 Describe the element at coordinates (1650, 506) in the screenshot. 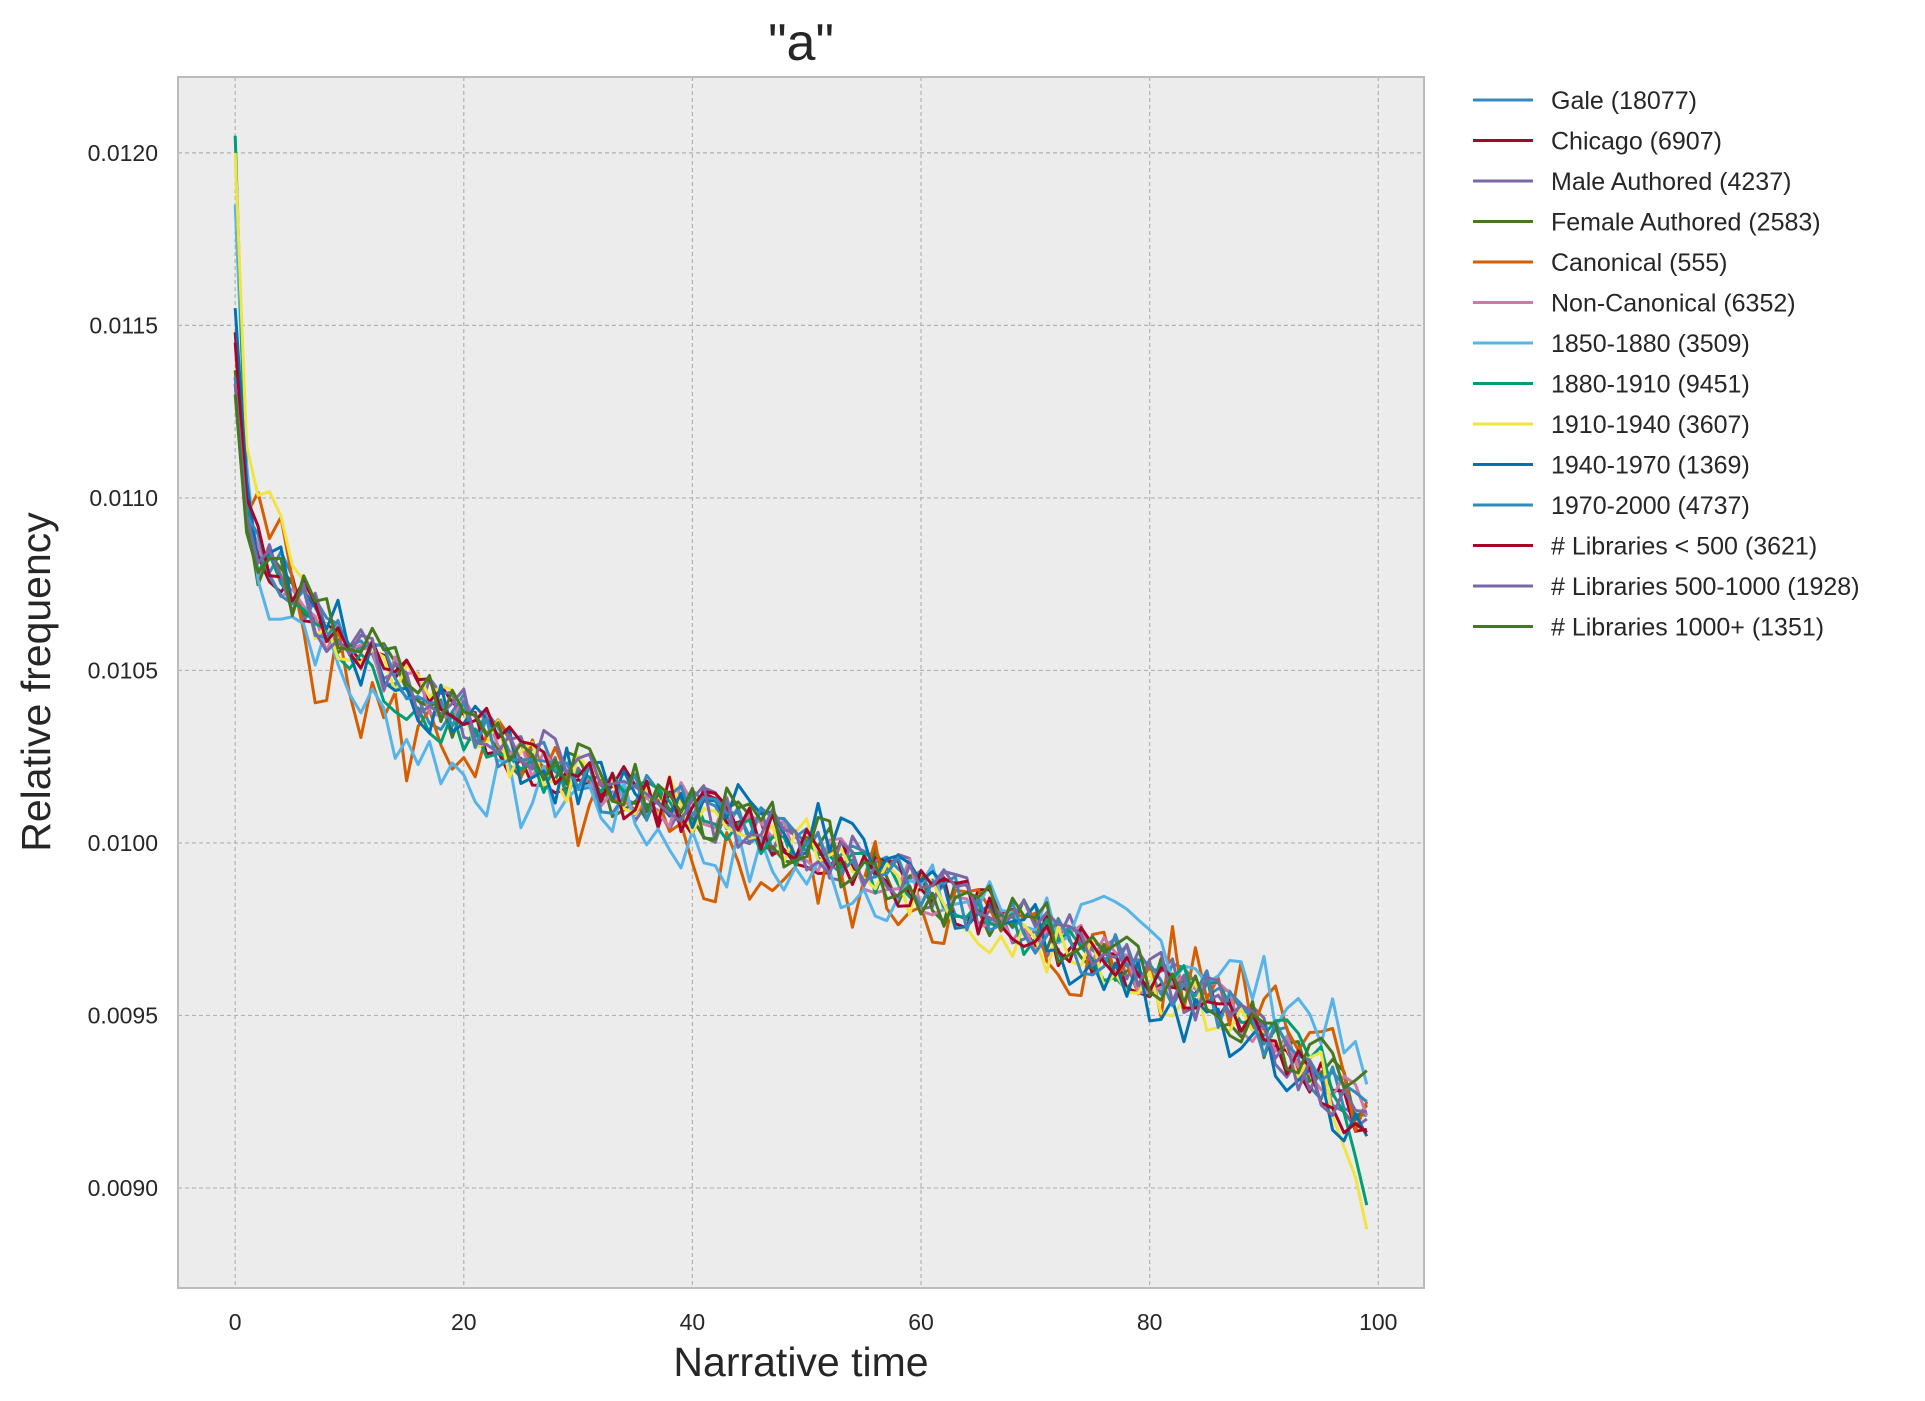

I see `legend-label: 1970-2000 (4737)` at that location.